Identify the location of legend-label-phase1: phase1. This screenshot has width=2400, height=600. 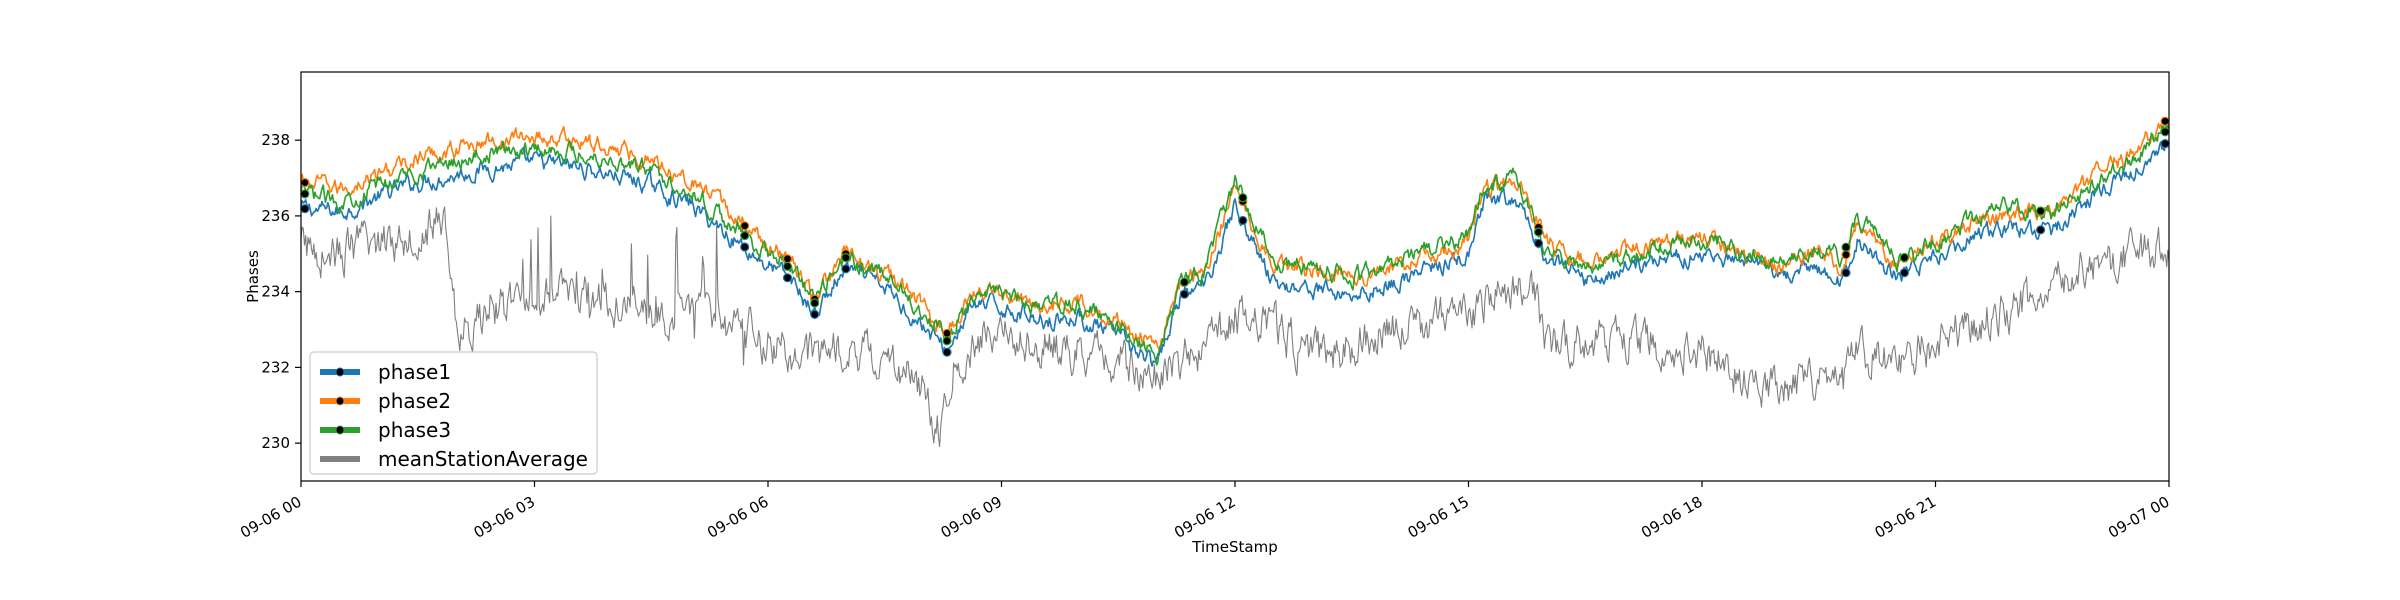
(414, 372).